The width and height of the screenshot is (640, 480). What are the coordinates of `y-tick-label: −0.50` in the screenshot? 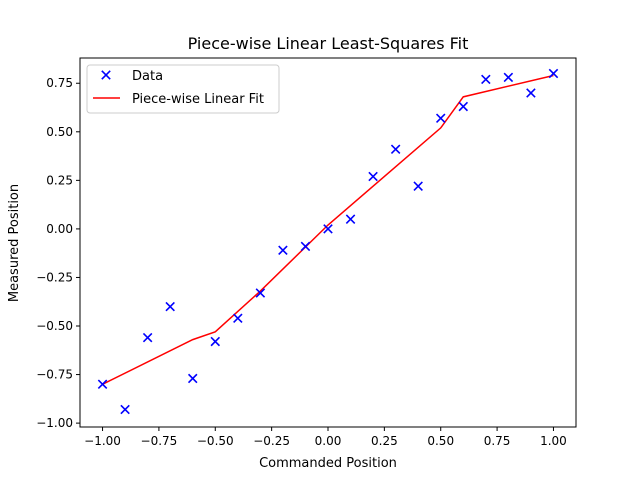 It's located at (54, 326).